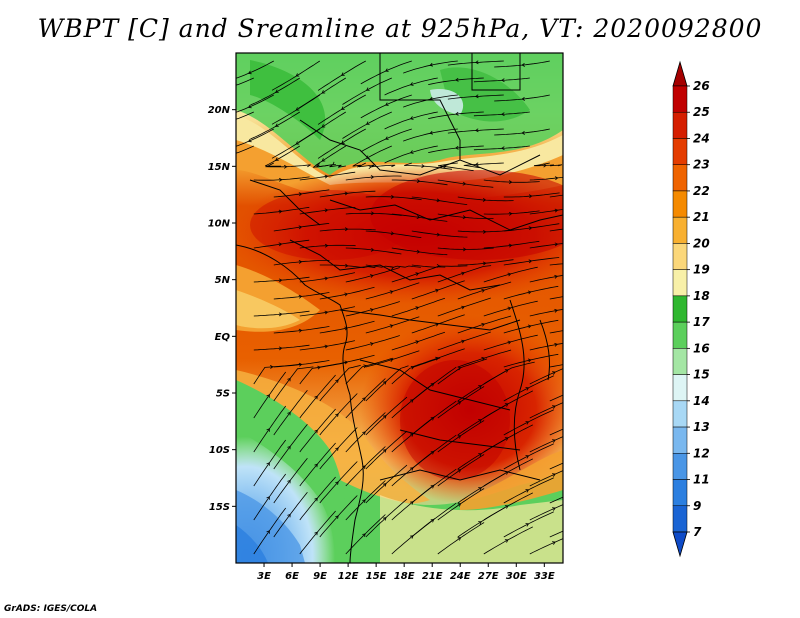 The height and width of the screenshot is (618, 800). What do you see at coordinates (701, 112) in the screenshot?
I see `colorbar-label: 25` at bounding box center [701, 112].